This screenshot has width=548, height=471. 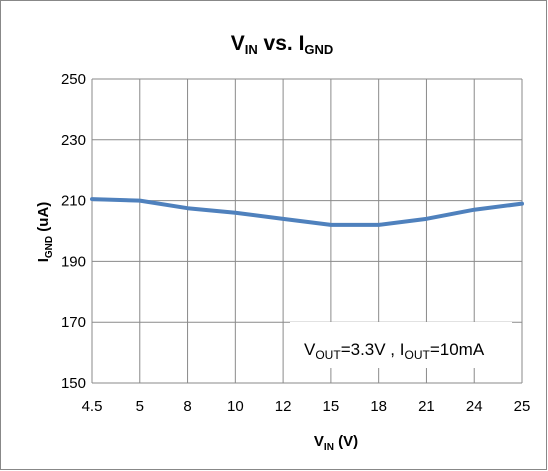 I want to click on y-tick-label: 210, so click(x=73, y=201).